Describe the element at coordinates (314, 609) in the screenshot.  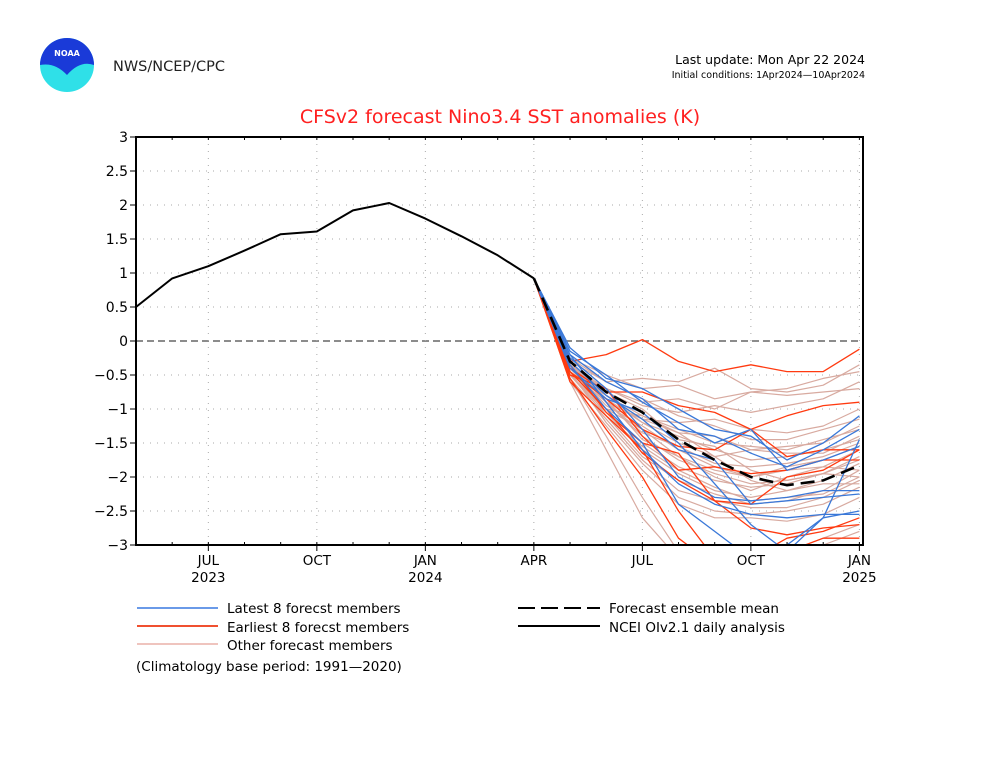
I see `legend-label-latest: Latest 8 forecst members` at that location.